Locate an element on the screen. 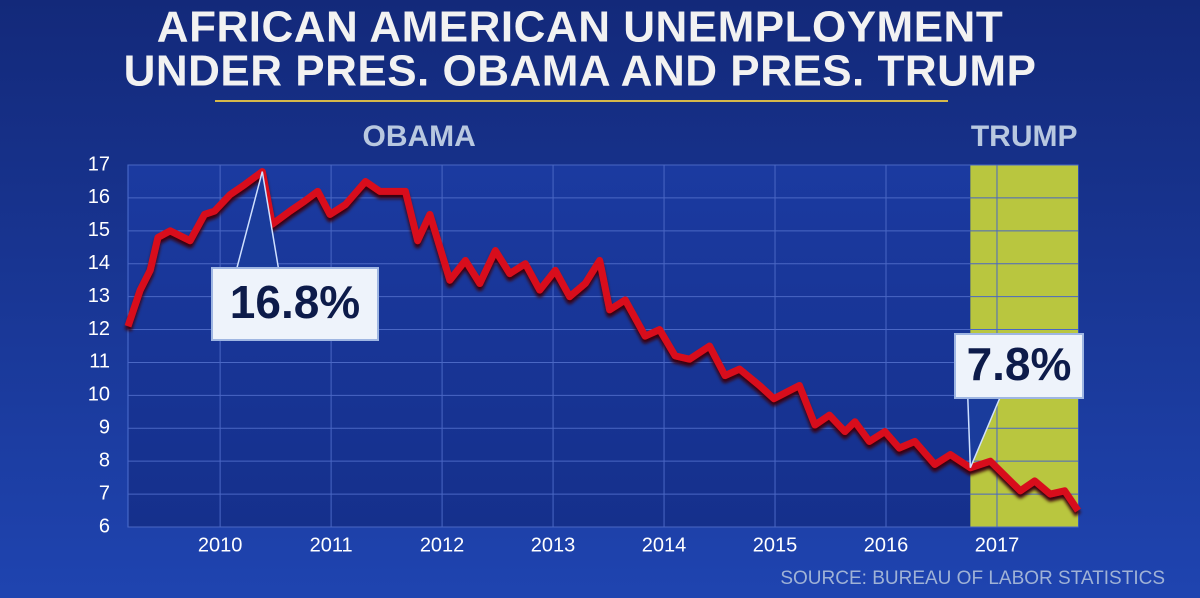 The height and width of the screenshot is (598, 1200). x-tick-label: 2017 is located at coordinates (997, 545).